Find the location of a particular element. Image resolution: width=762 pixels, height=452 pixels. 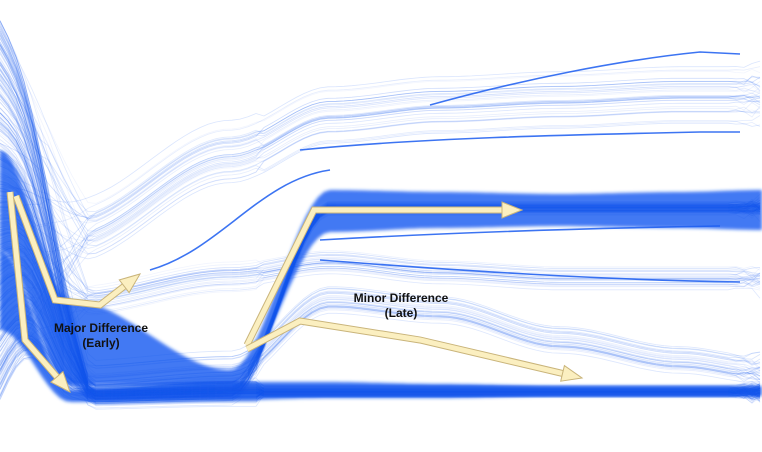

late-down-arrow is located at coordinates (414, 349).